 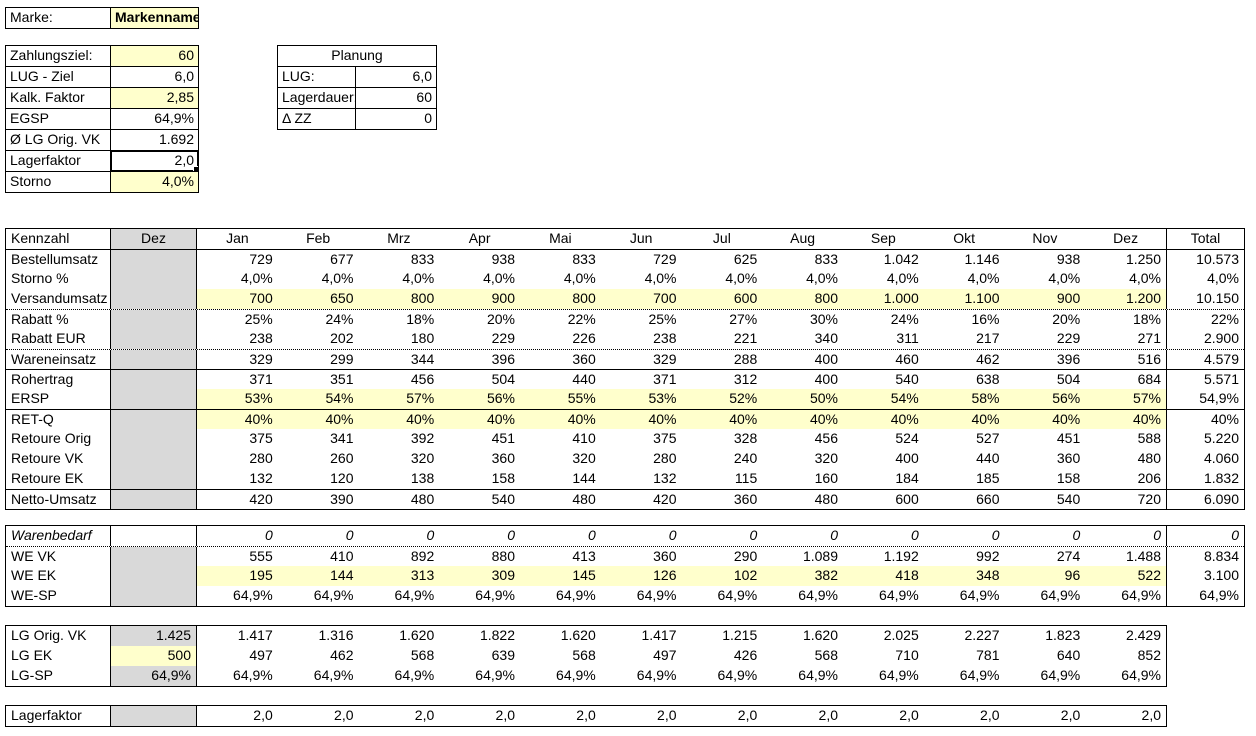 I want to click on value-cell: 1.100, so click(x=964, y=299).